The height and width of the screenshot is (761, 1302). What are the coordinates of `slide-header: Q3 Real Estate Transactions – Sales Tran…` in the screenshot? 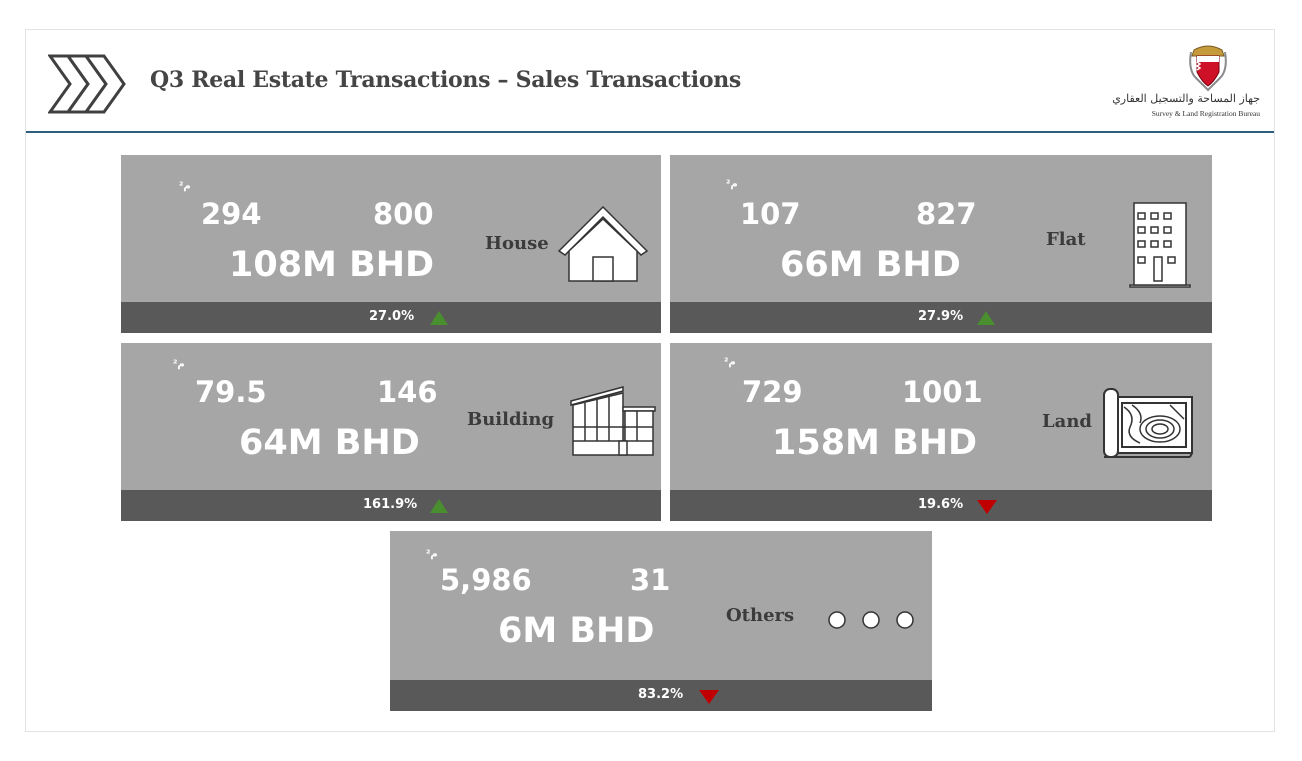 It's located at (650, 81).